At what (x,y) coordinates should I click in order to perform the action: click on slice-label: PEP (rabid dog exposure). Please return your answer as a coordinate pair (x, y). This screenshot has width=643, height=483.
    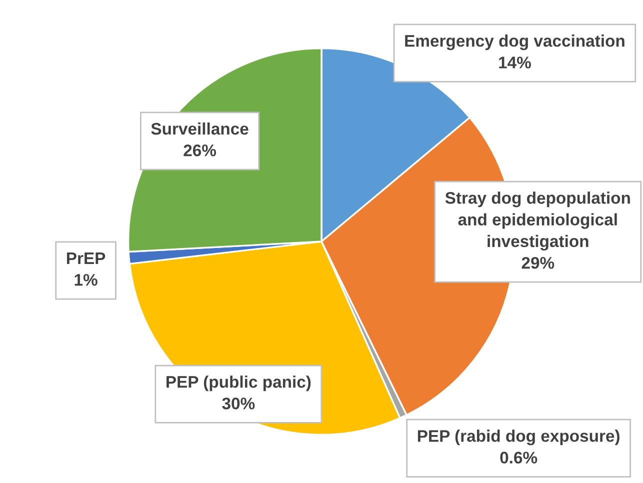
    Looking at the image, I should click on (519, 438).